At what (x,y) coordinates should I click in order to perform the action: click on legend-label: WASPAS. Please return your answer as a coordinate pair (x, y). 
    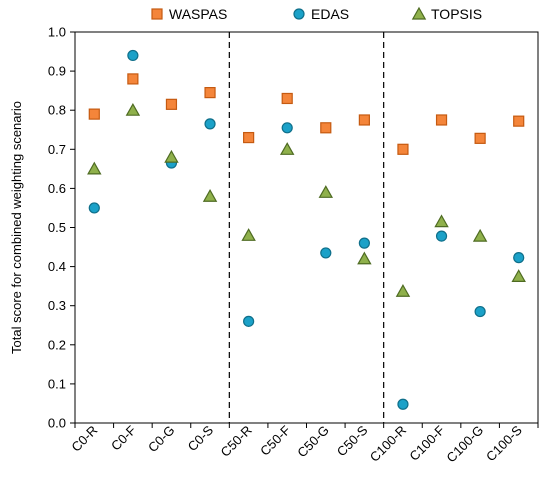
    Looking at the image, I should click on (198, 14).